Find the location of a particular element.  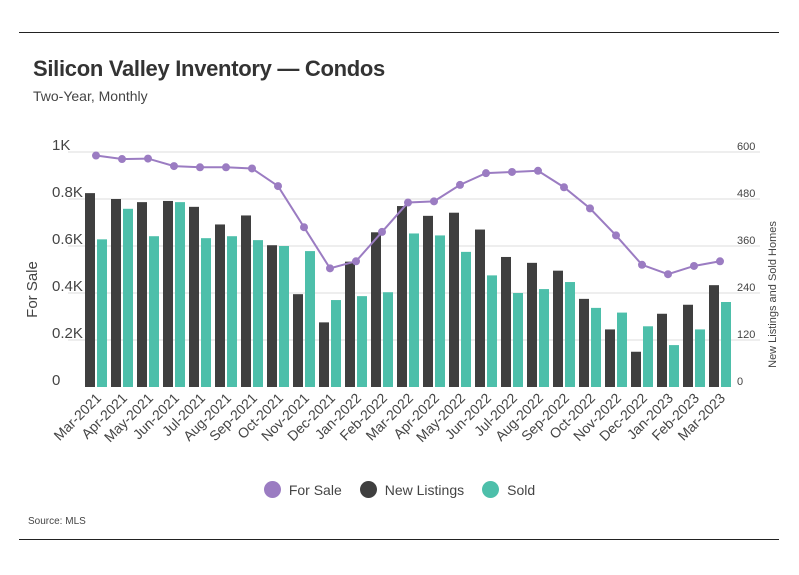

y-tick-label: 0.8K is located at coordinates (67, 192).